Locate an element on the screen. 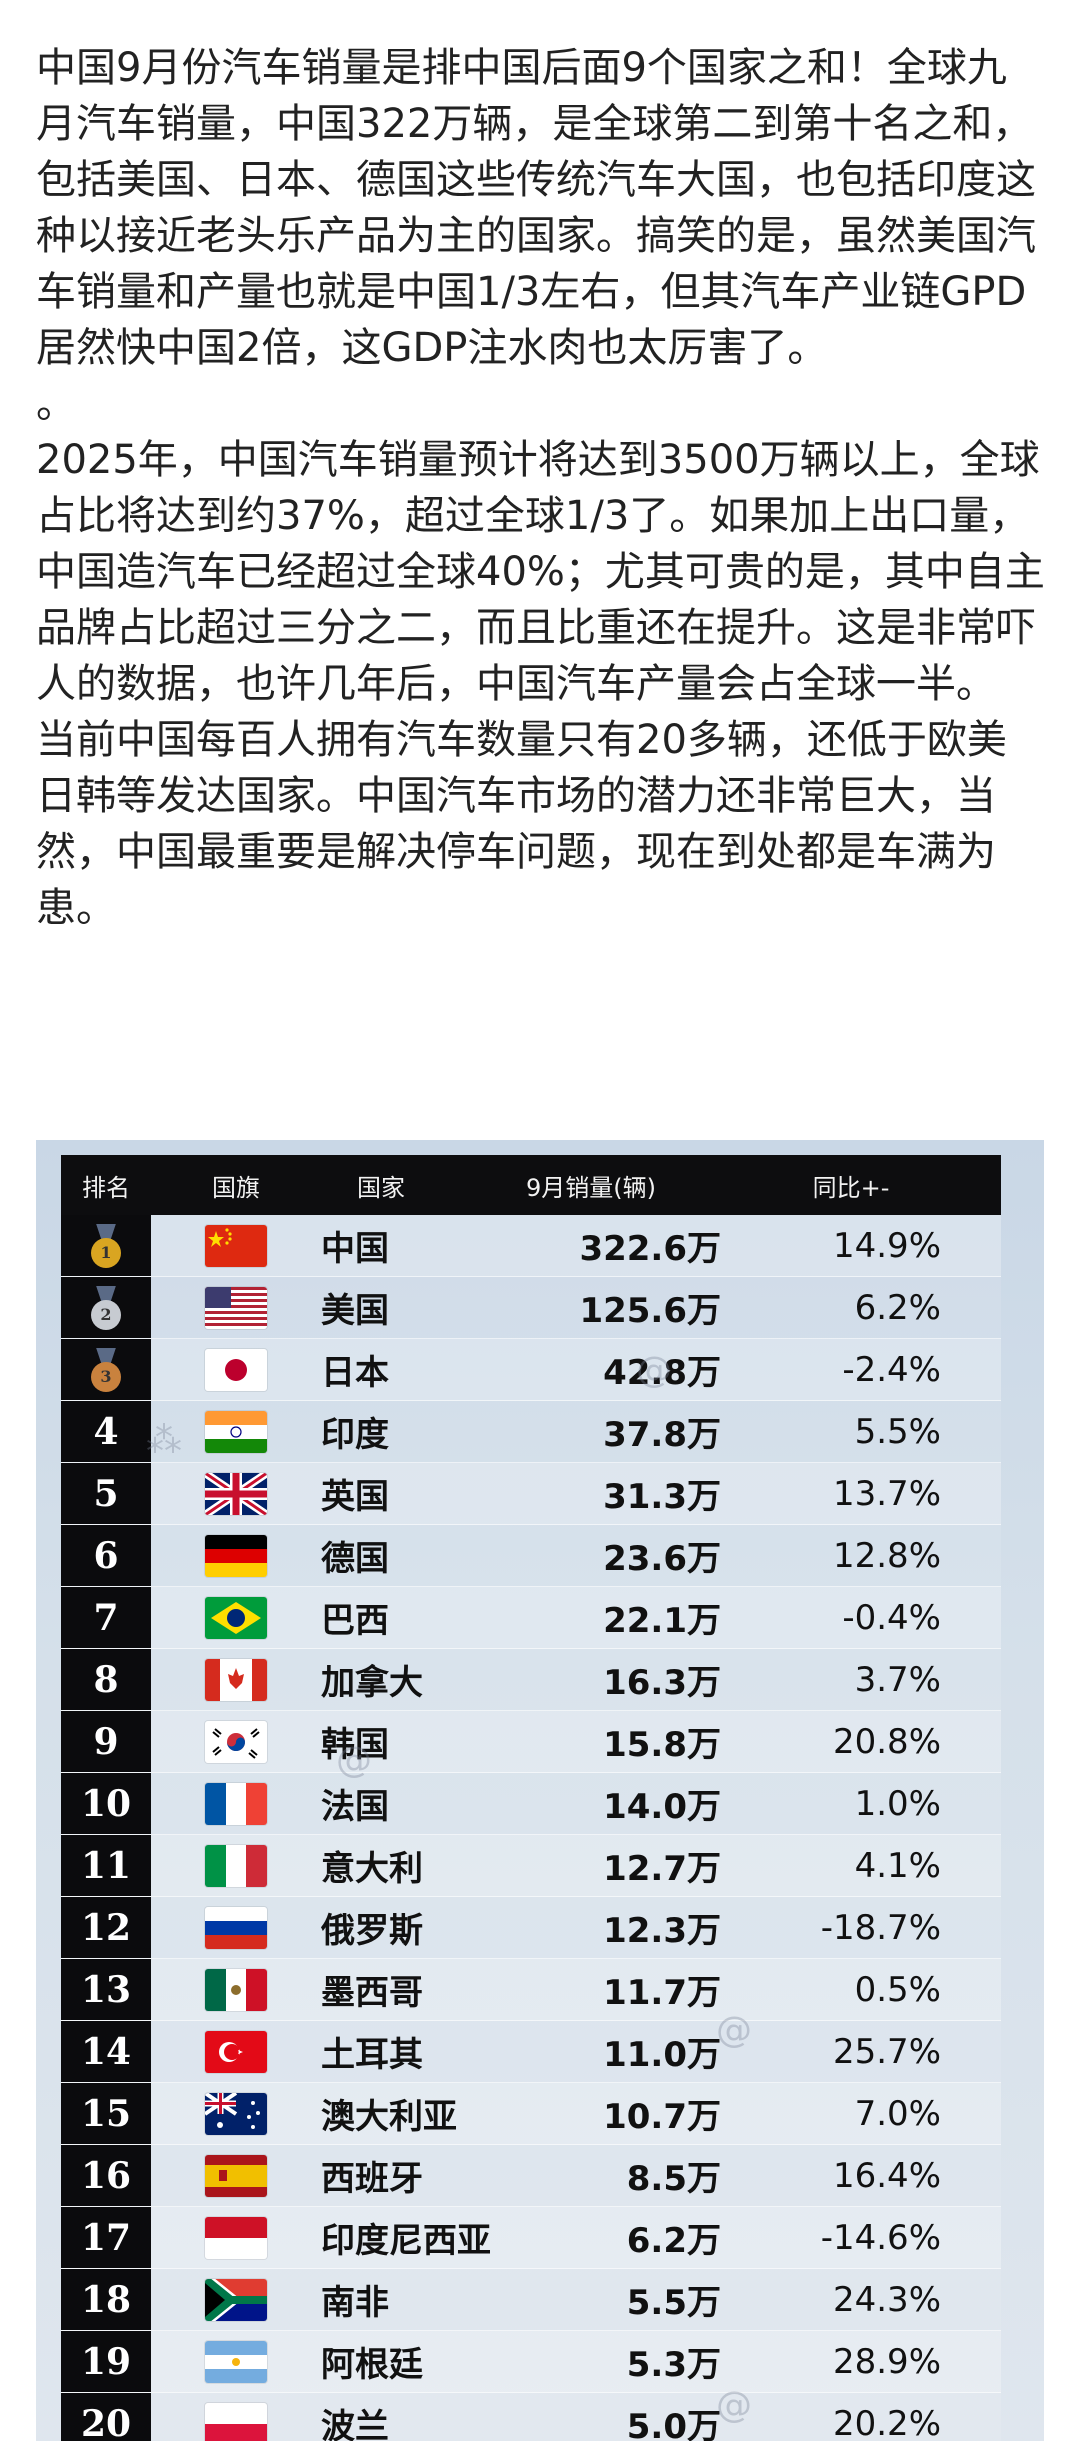  table-row: 2 美国 125.6万 6.2% is located at coordinates (531, 1308).